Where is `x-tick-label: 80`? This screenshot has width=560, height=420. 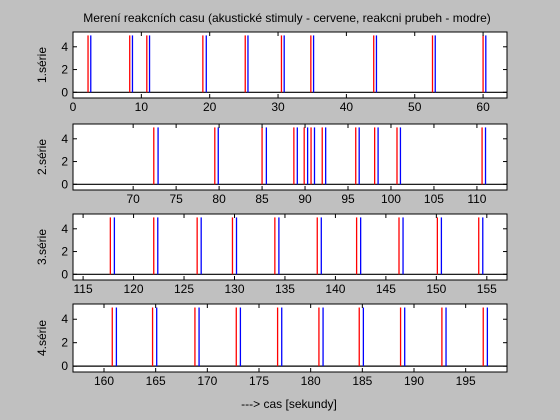 x-tick-label: 80 is located at coordinates (219, 199).